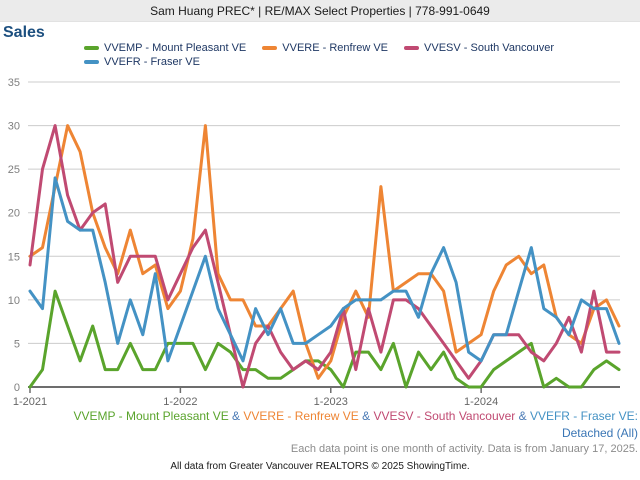 Image resolution: width=640 pixels, height=480 pixels. I want to click on y-axis-tick-label: 10, so click(14, 301).